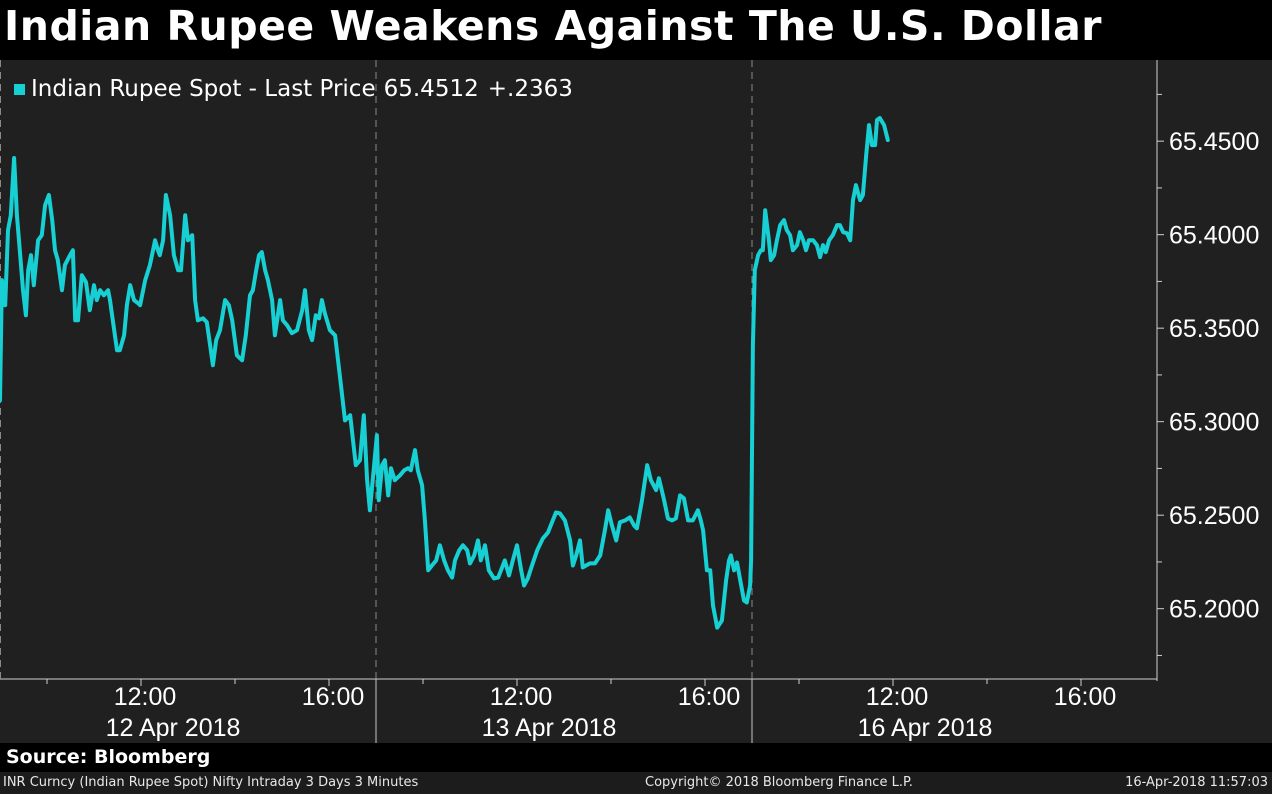 The image size is (1272, 794). Describe the element at coordinates (431, 89) in the screenshot. I see `legend-last-price: 65.4512` at that location.